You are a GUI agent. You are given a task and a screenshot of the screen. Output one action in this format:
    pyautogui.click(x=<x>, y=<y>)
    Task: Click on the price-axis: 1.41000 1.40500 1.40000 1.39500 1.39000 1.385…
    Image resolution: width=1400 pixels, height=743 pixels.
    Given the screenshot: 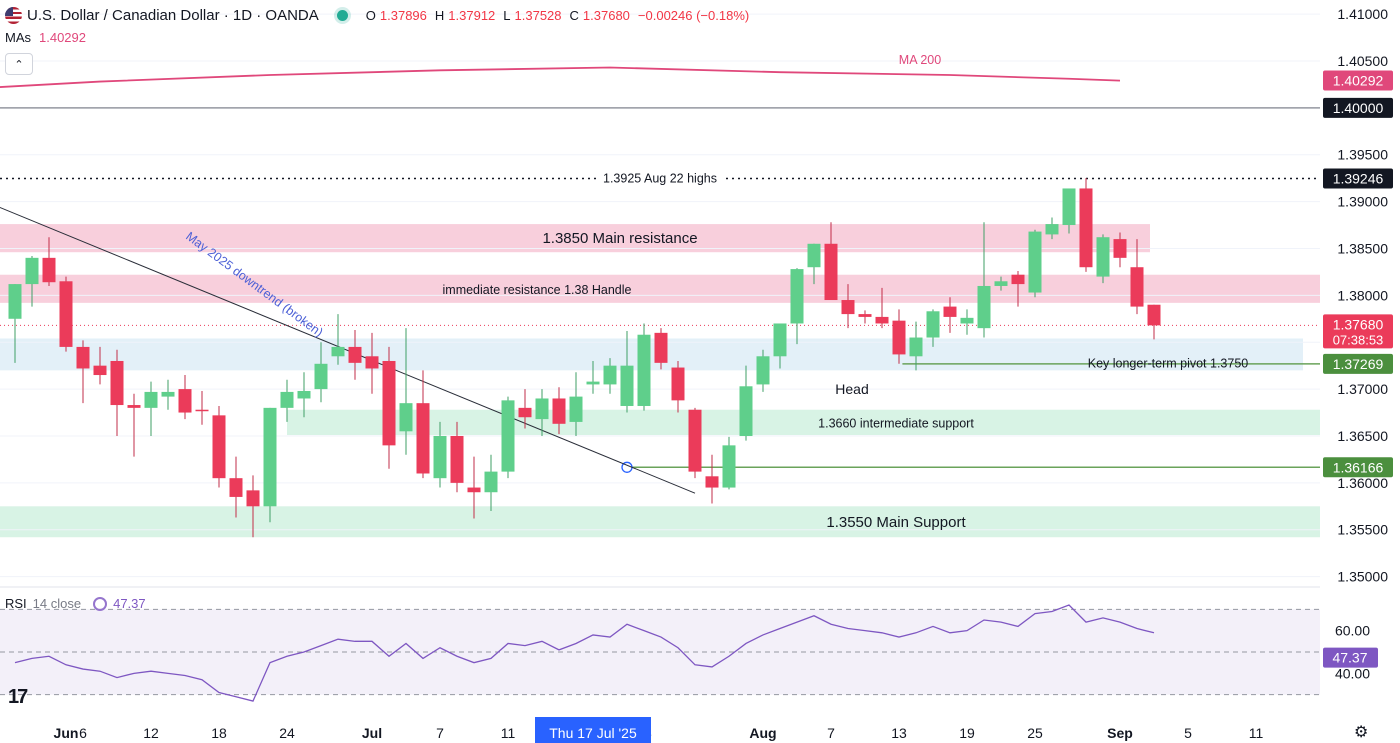 What is the action you would take?
    pyautogui.click(x=1360, y=371)
    